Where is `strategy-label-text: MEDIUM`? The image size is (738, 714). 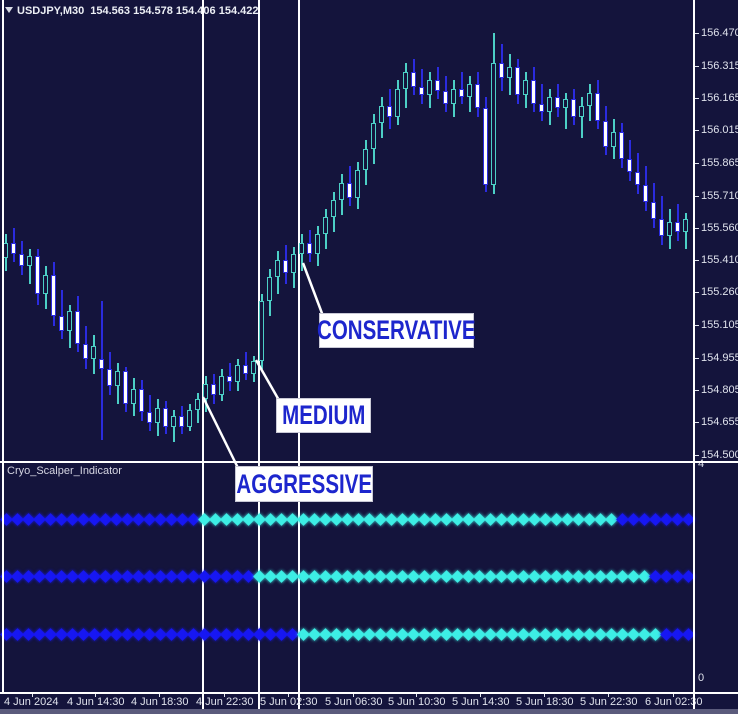 strategy-label-text: MEDIUM is located at coordinates (323, 415).